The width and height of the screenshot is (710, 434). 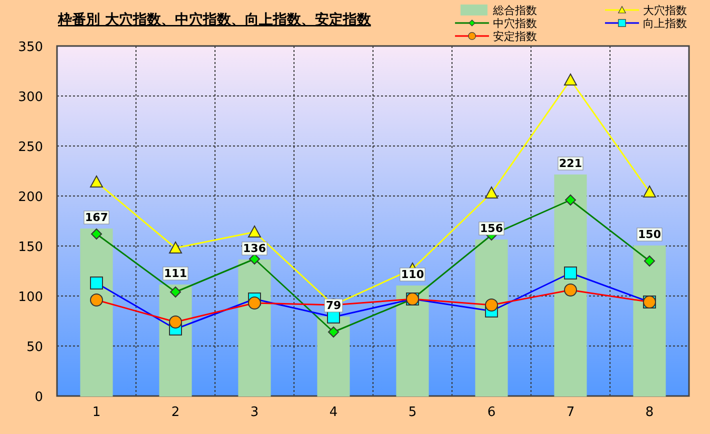 I want to click on data-label: 111, so click(x=175, y=273).